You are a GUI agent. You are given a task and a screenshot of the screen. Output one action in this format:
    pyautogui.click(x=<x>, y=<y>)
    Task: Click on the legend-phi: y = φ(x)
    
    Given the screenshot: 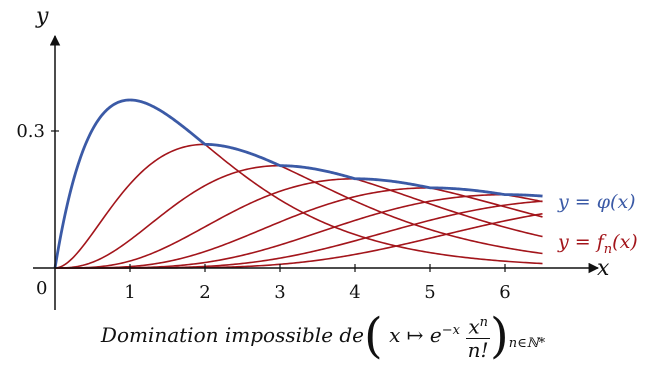 What is the action you would take?
    pyautogui.click(x=596, y=202)
    